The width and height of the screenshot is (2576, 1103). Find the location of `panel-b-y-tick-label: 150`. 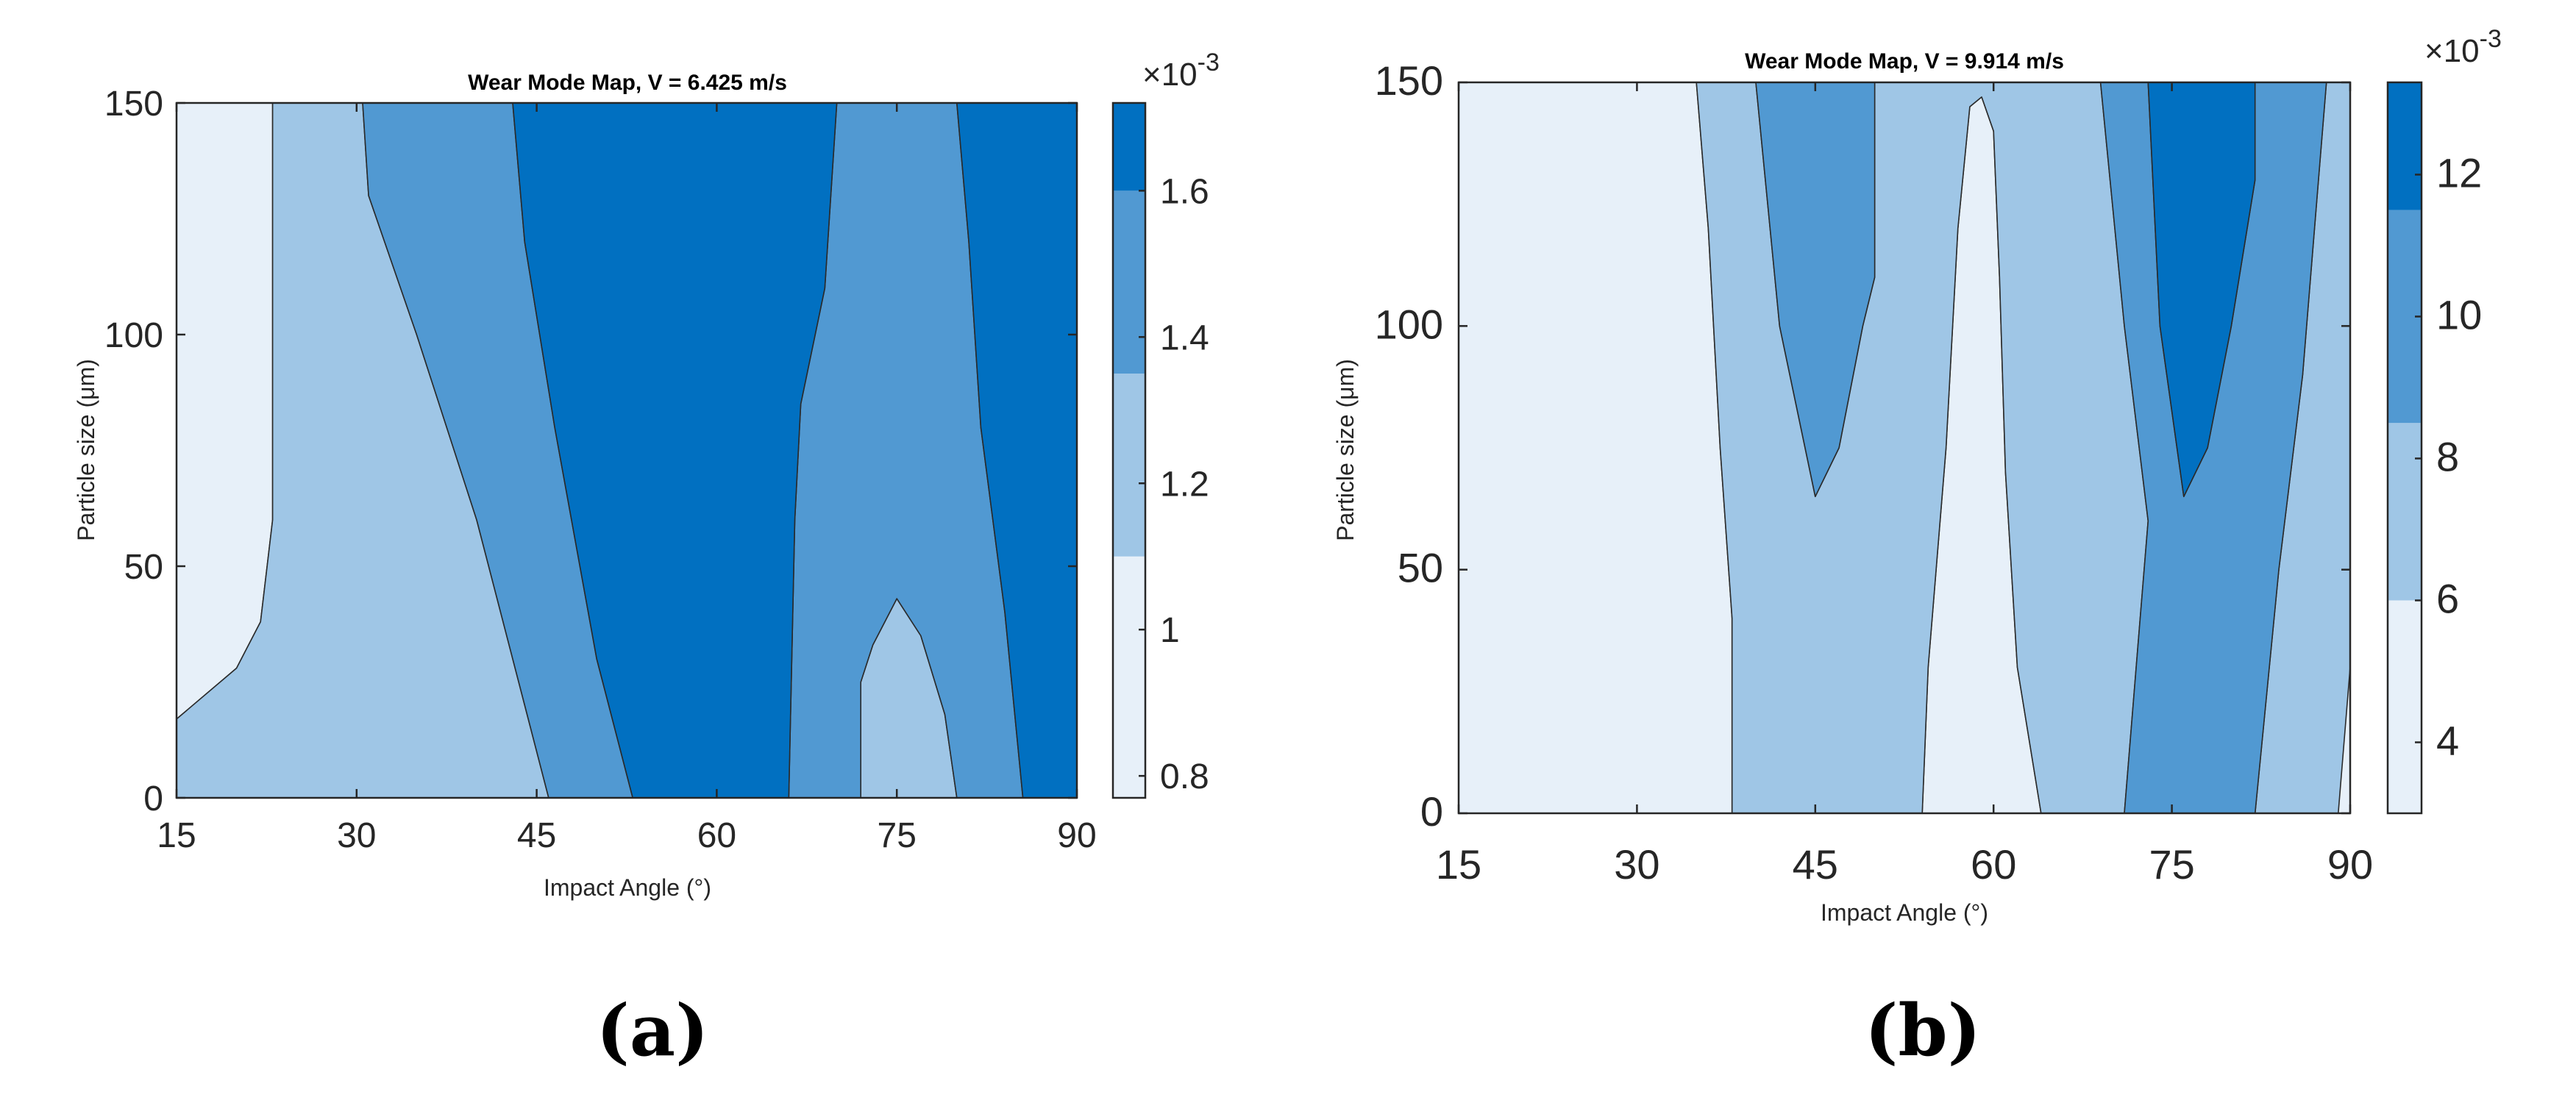

panel-b-y-tick-label: 150 is located at coordinates (1409, 80).